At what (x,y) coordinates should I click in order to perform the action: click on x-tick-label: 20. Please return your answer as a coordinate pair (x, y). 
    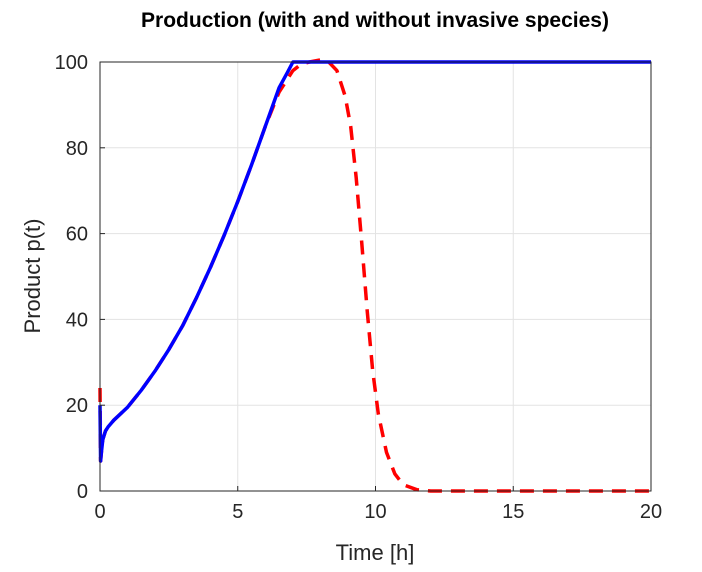
    Looking at the image, I should click on (651, 512).